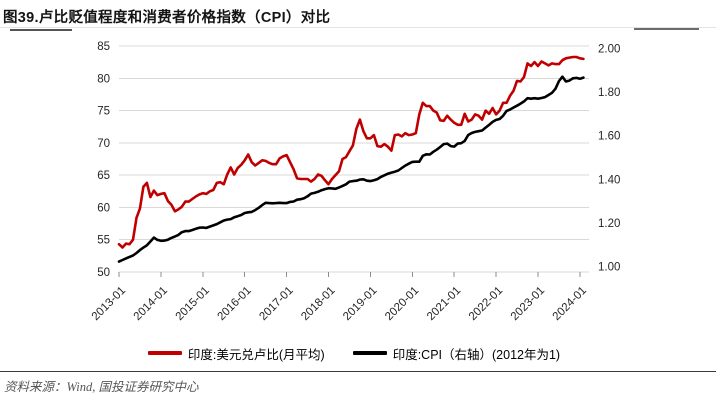 This screenshot has width=716, height=402. I want to click on y-axis-right-tick-label: 1.20, so click(609, 224).